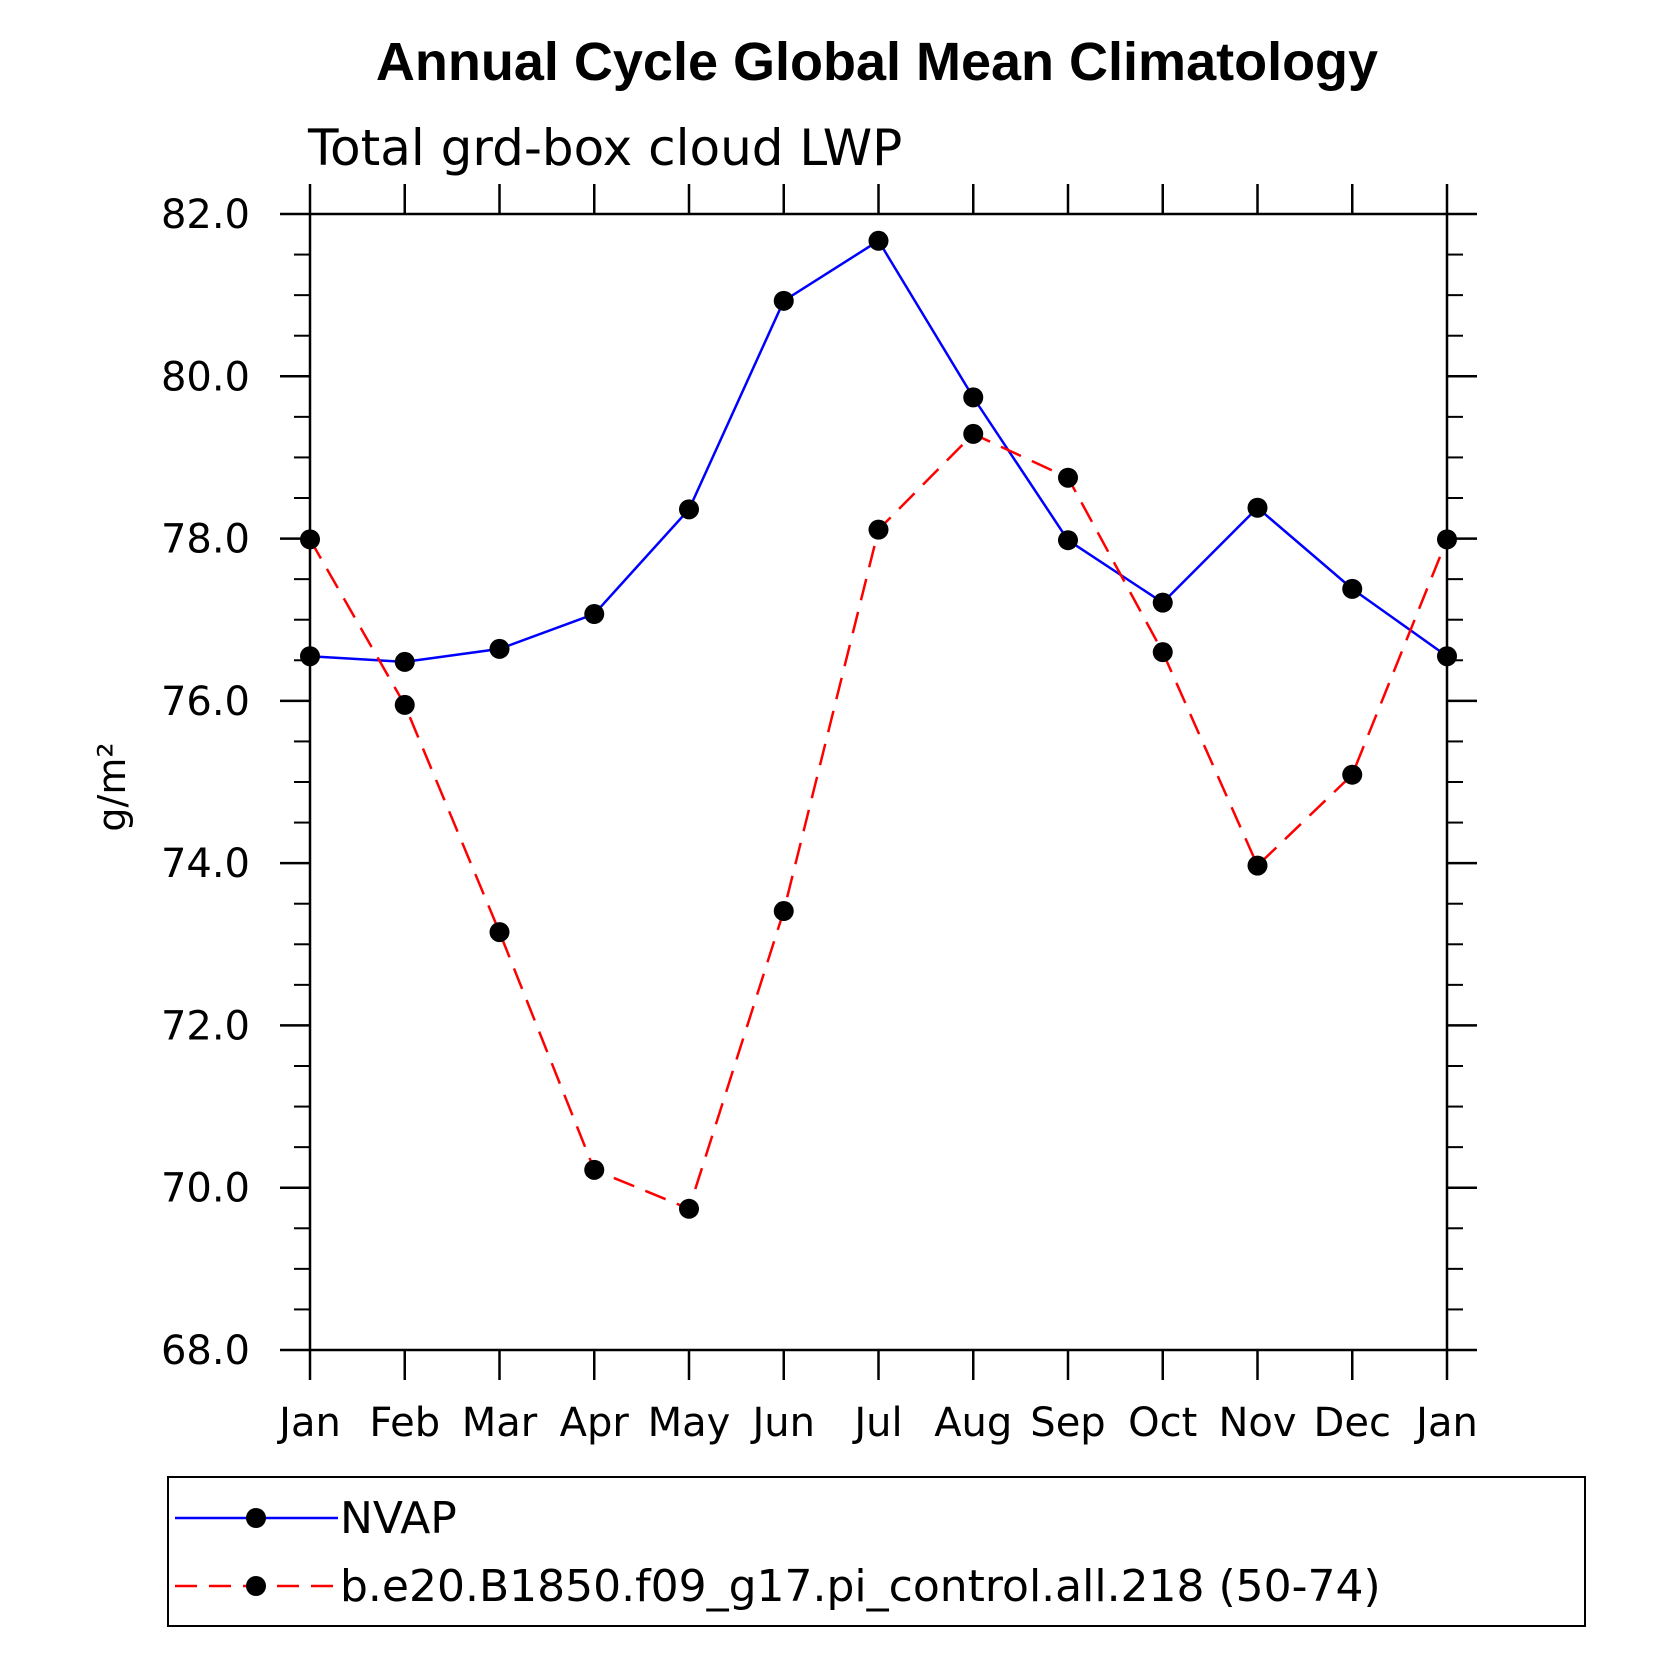  Describe the element at coordinates (398, 1518) in the screenshot. I see `legend-label-nvap: NVAP` at that location.